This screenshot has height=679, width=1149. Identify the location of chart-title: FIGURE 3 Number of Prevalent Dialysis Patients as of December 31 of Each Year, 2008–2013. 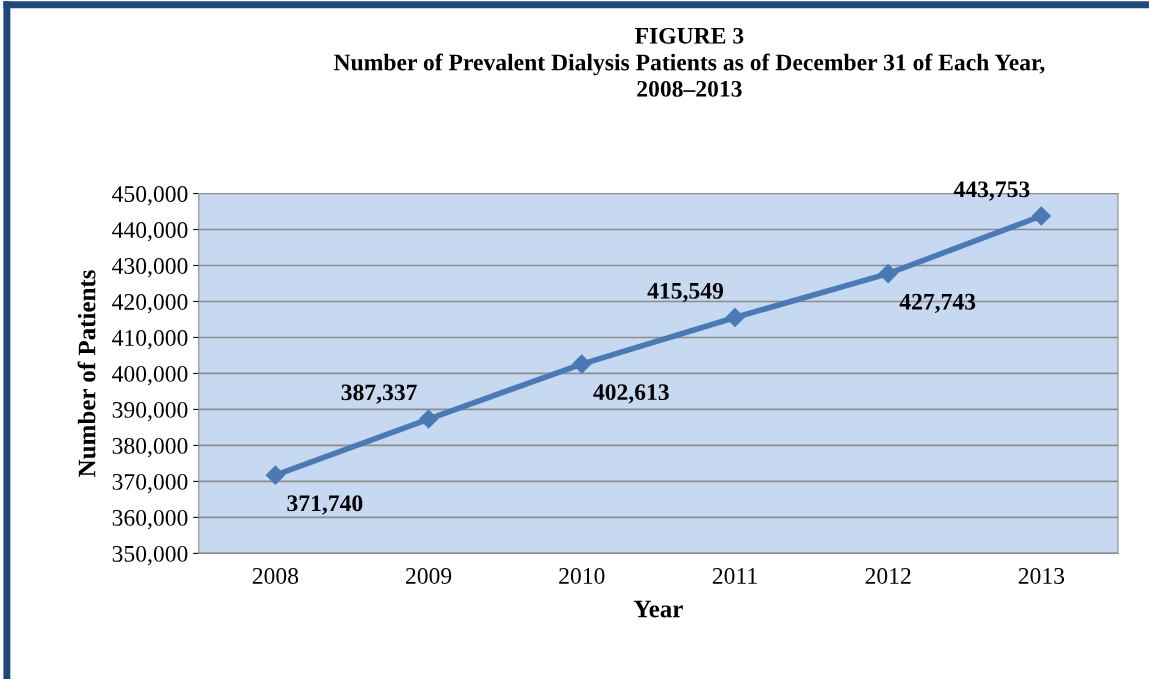
(689, 62).